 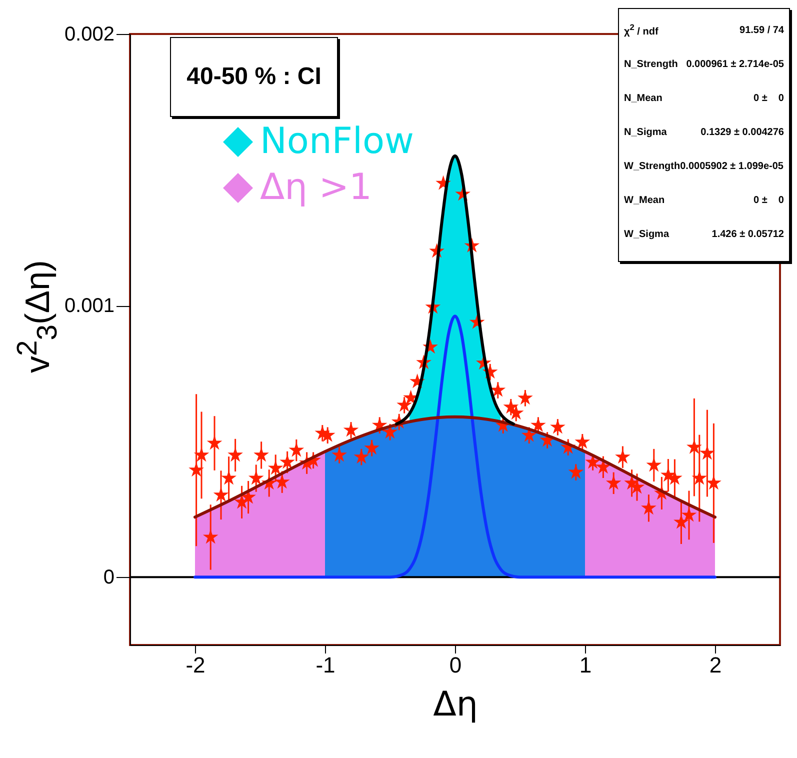 What do you see at coordinates (715, 665) in the screenshot?
I see `x-tick-label: 2` at bounding box center [715, 665].